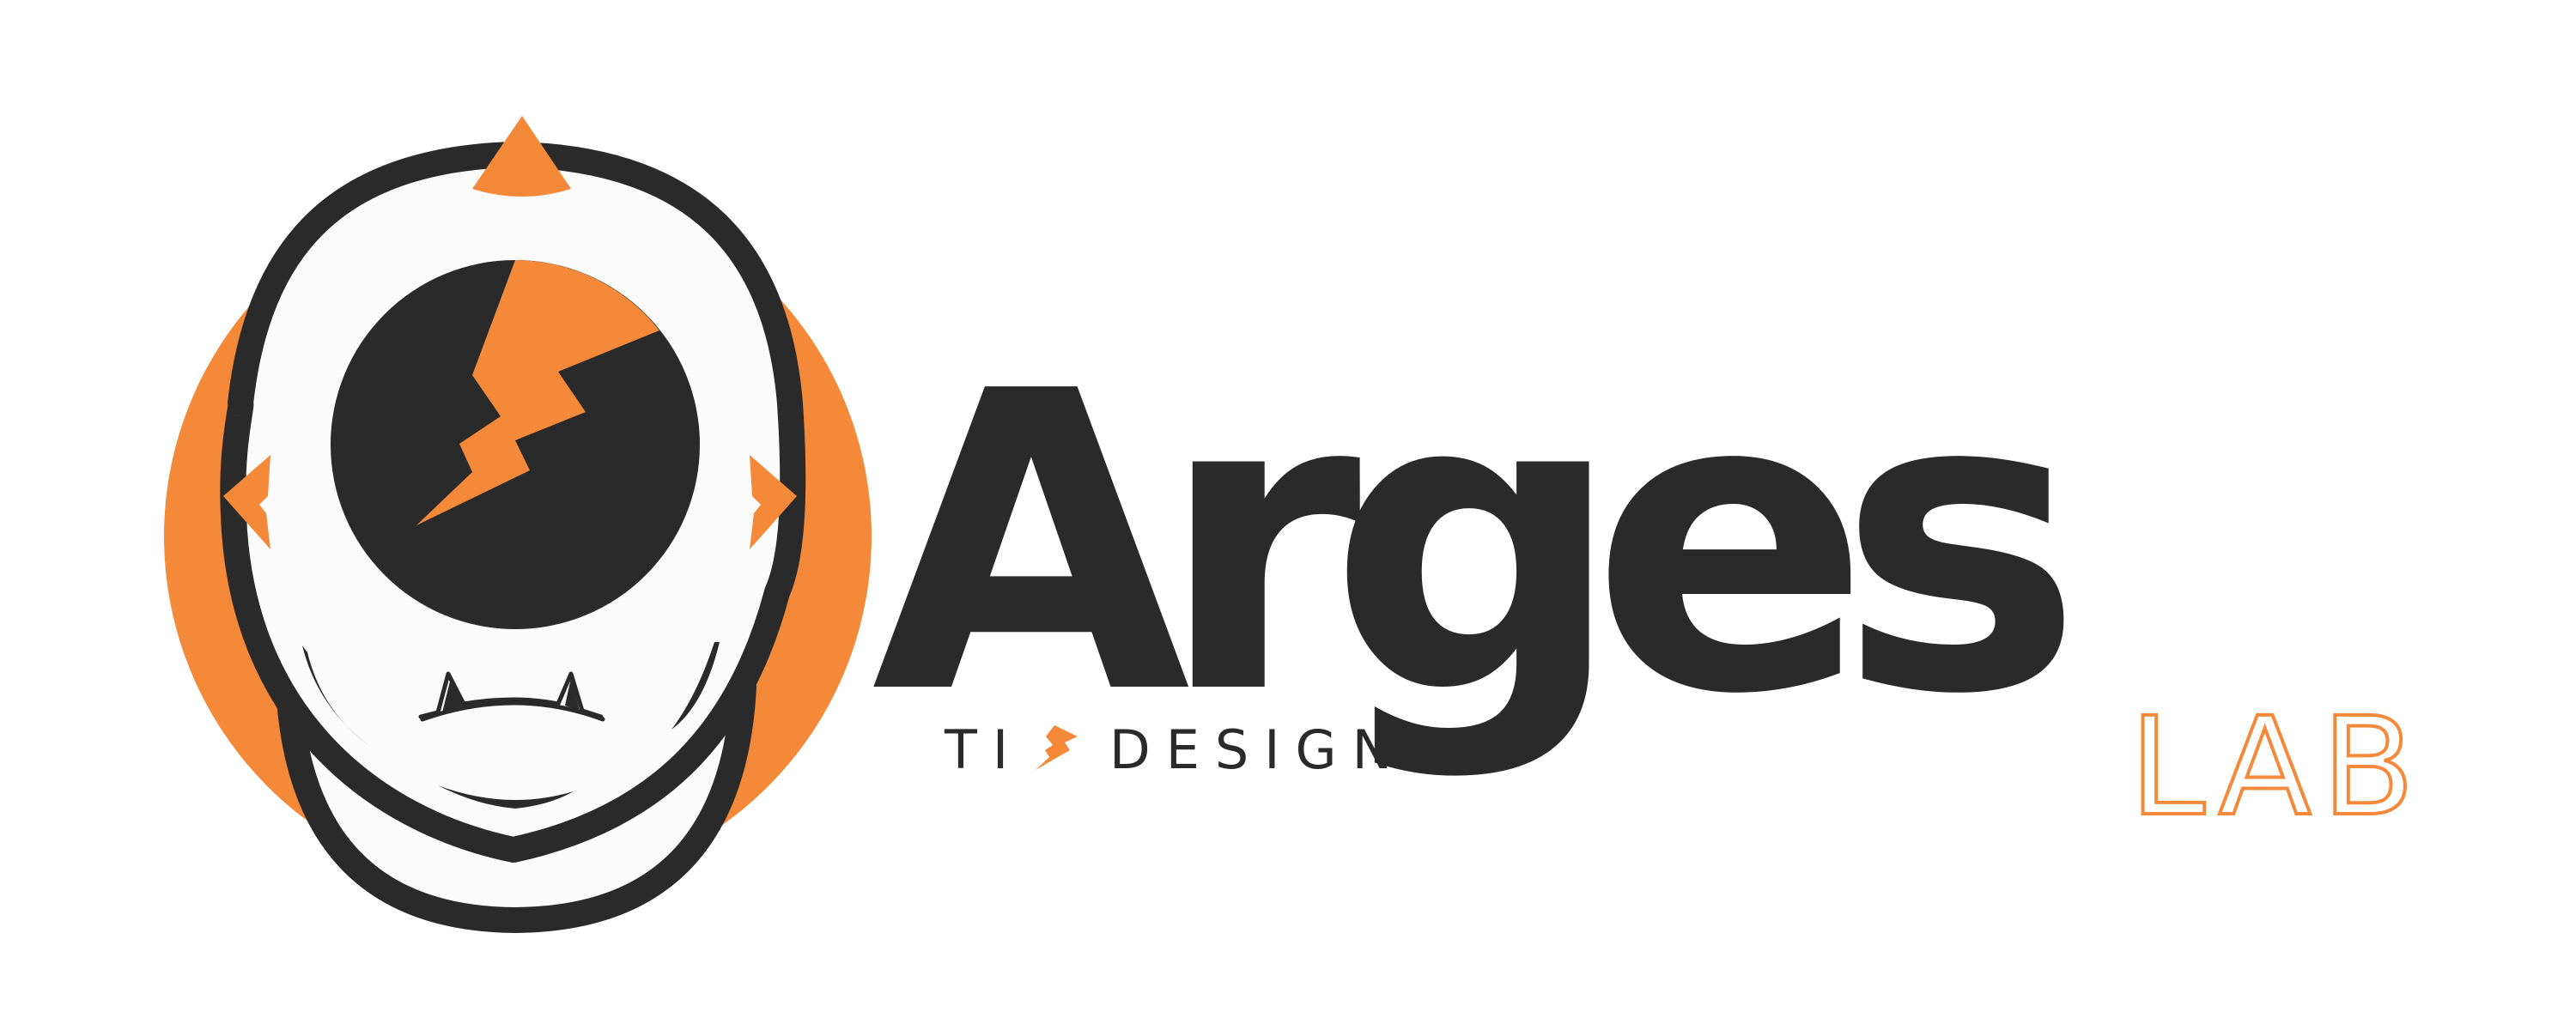 The image size is (2576, 1030). I want to click on top-spike, so click(521, 156).